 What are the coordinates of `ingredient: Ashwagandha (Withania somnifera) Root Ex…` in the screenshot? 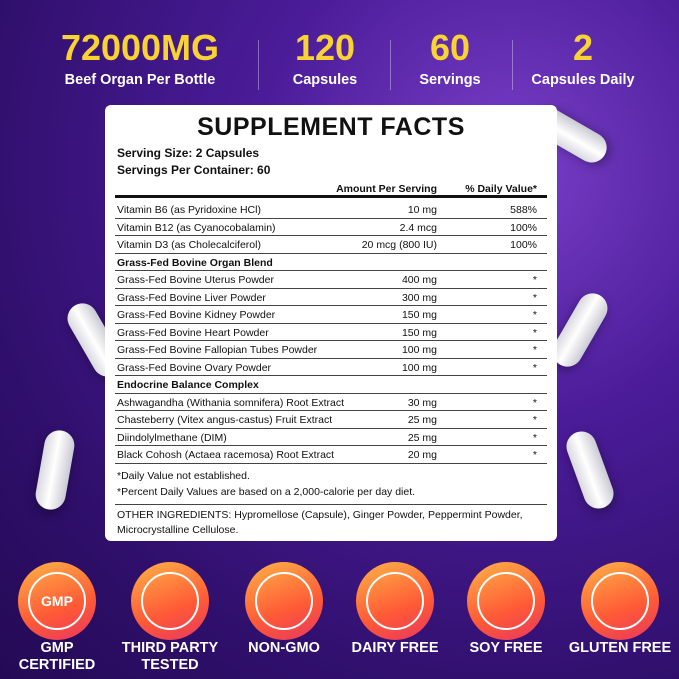 It's located at (231, 402).